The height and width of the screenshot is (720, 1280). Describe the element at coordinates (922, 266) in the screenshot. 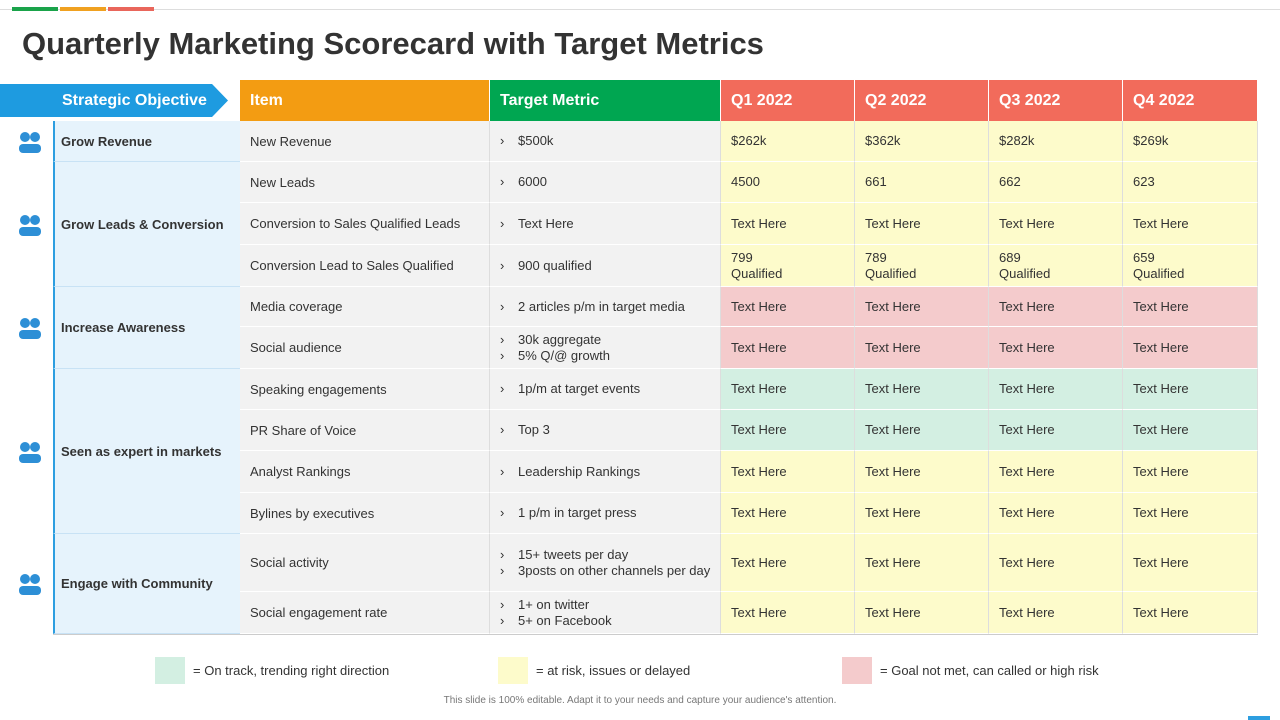

I see `quarter-cell: 789 Qualified` at that location.